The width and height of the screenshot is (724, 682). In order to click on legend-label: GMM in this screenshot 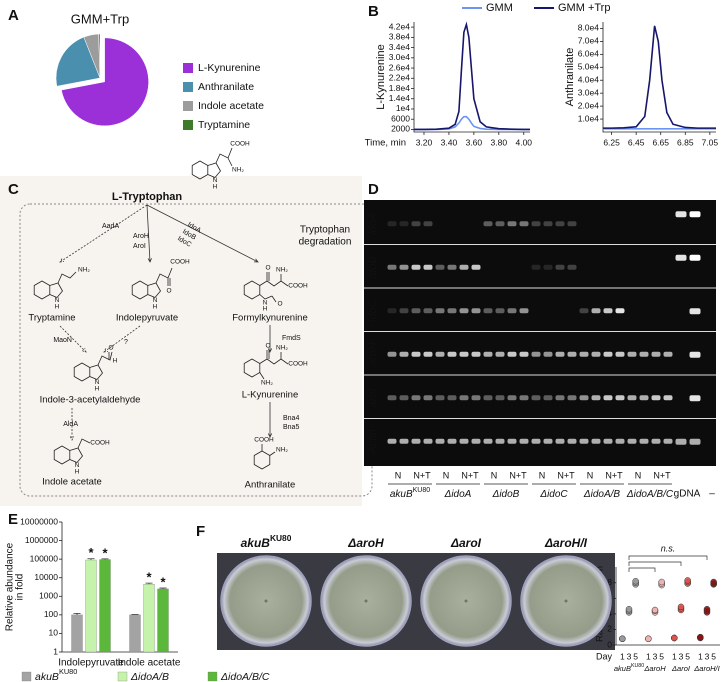, I will do `click(499, 8)`.